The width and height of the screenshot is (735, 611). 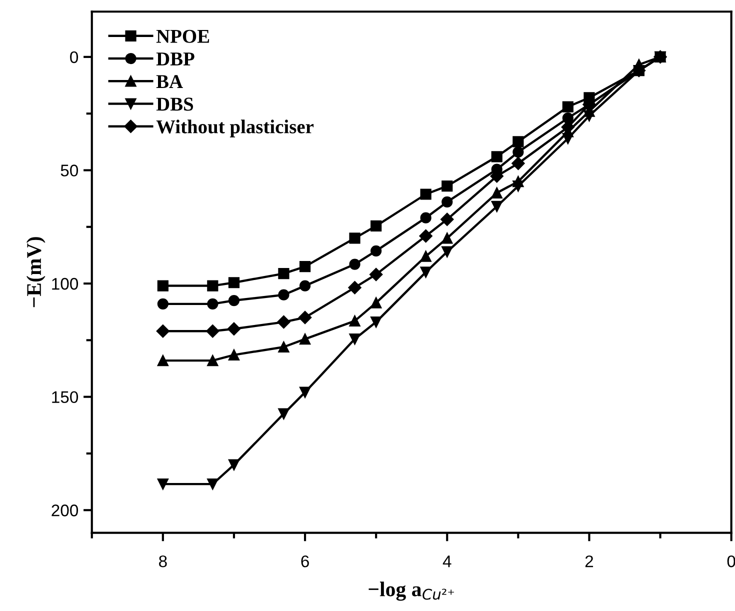 What do you see at coordinates (74, 57) in the screenshot?
I see `y-tick-label: 0` at bounding box center [74, 57].